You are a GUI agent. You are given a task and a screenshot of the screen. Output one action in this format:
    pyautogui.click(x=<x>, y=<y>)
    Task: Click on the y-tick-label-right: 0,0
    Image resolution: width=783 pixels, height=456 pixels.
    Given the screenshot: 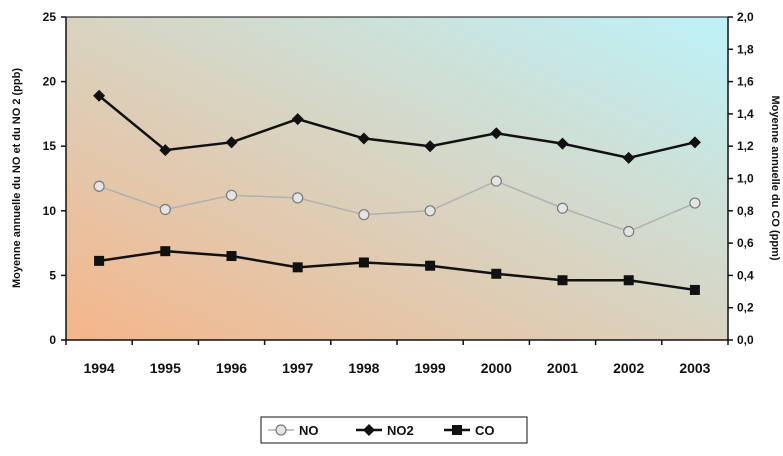 What is the action you would take?
    pyautogui.click(x=745, y=340)
    